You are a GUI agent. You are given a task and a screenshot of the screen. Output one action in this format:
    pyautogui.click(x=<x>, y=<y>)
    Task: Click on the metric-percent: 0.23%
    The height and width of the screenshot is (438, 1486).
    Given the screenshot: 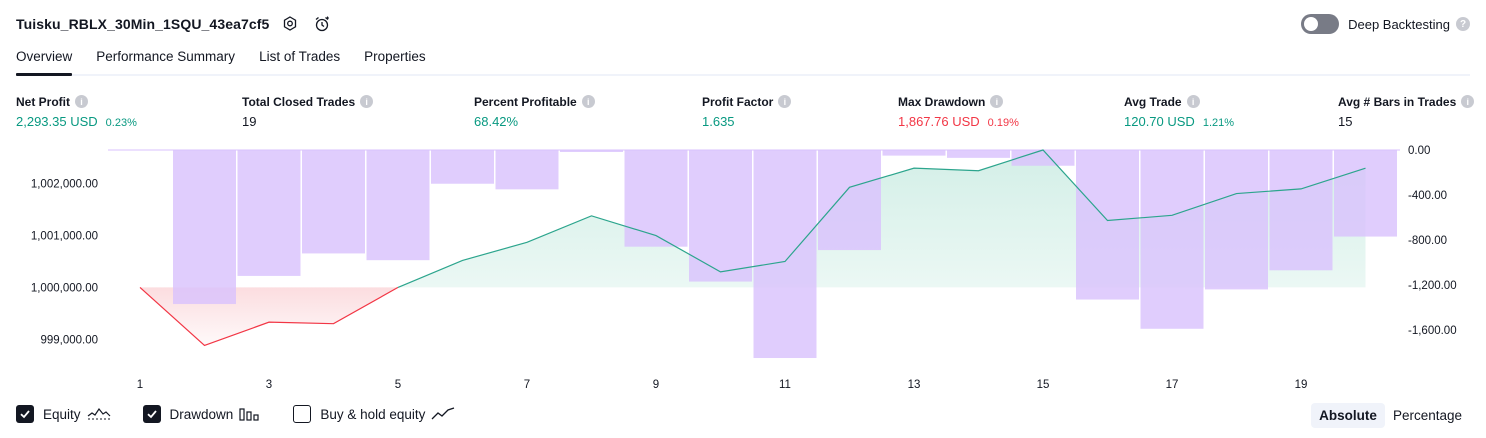 What is the action you would take?
    pyautogui.click(x=121, y=123)
    